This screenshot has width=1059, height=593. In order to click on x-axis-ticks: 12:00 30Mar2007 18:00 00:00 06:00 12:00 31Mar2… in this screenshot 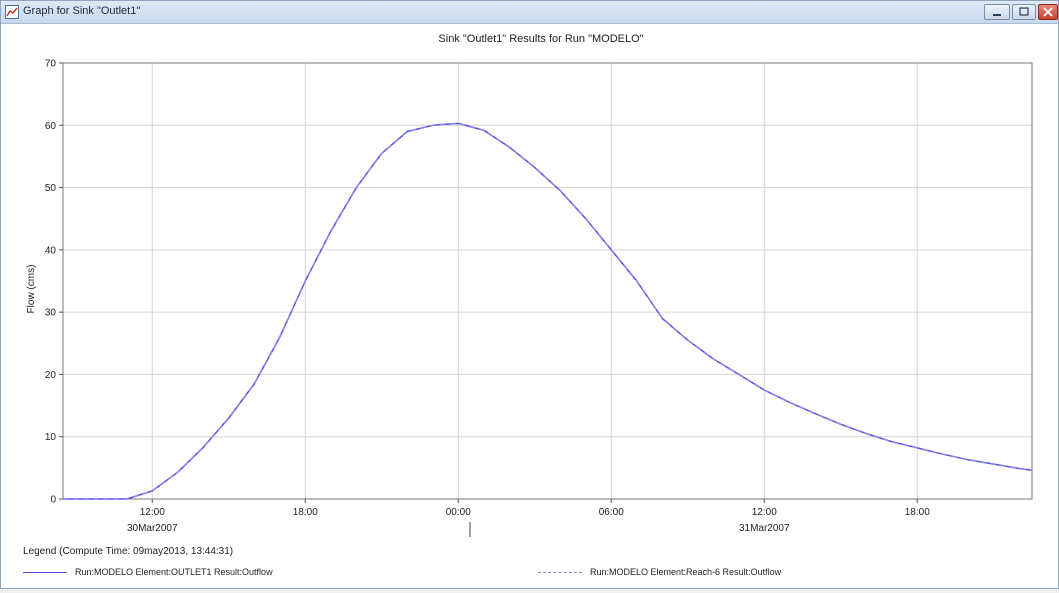, I will do `click(528, 516)`.